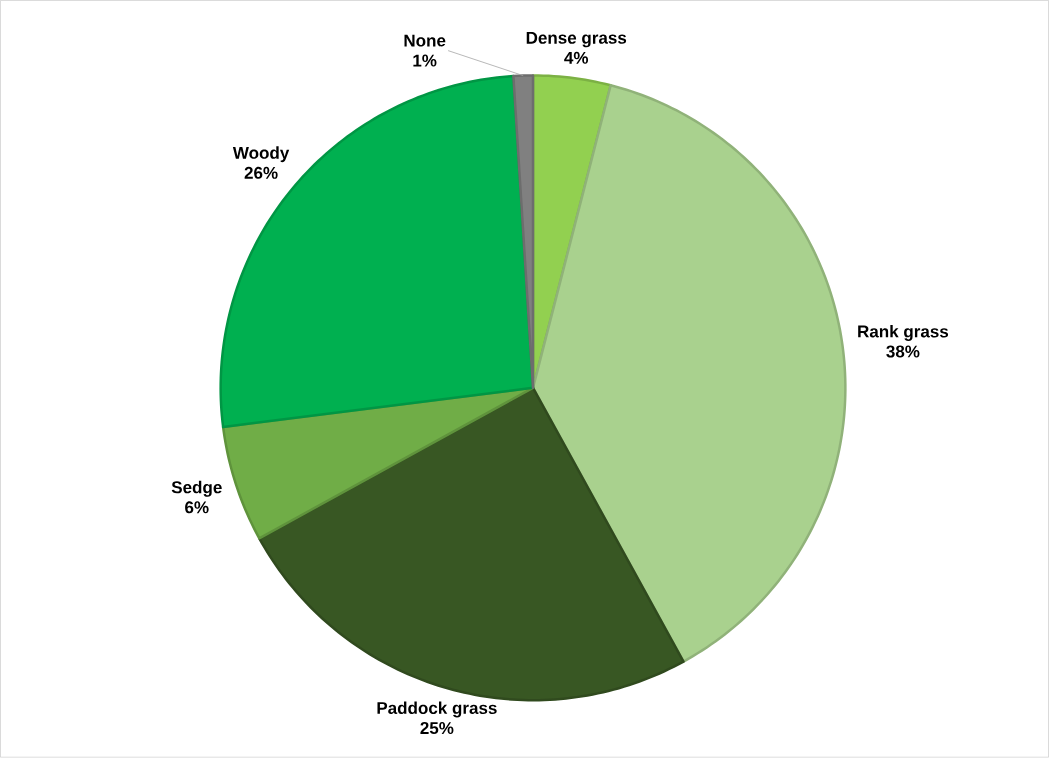  Describe the element at coordinates (903, 333) in the screenshot. I see `slice-label: Rank grass` at that location.